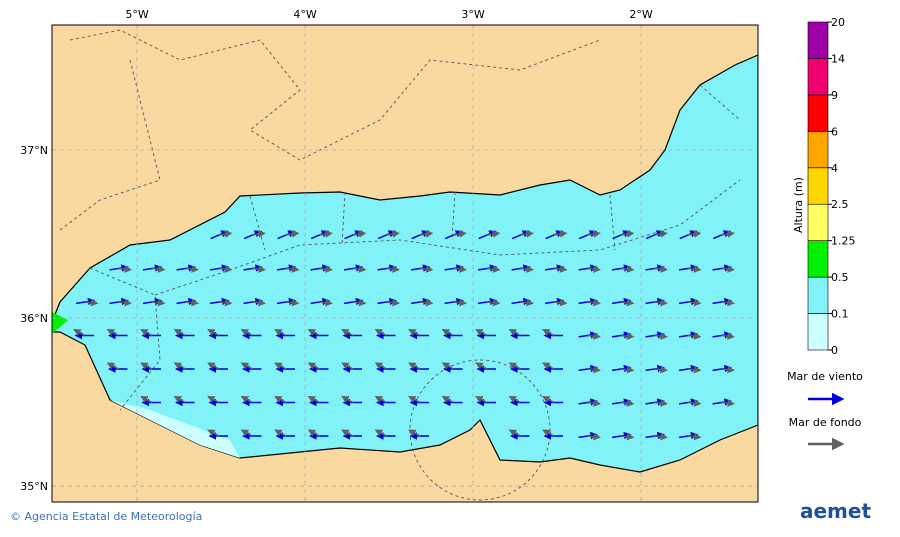  I want to click on legend-label: Mar de viento, so click(825, 376).